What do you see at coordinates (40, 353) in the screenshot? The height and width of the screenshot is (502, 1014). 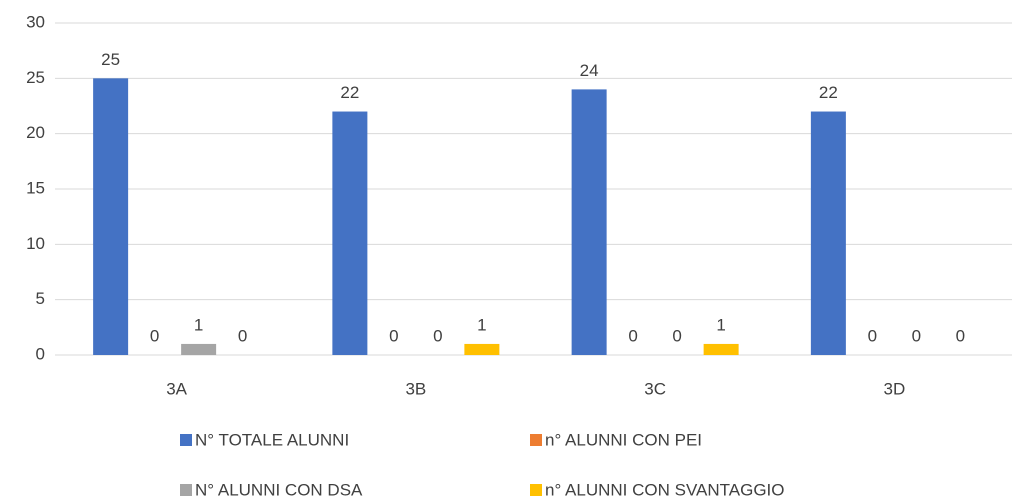 I see `y-tick-label: 0` at bounding box center [40, 353].